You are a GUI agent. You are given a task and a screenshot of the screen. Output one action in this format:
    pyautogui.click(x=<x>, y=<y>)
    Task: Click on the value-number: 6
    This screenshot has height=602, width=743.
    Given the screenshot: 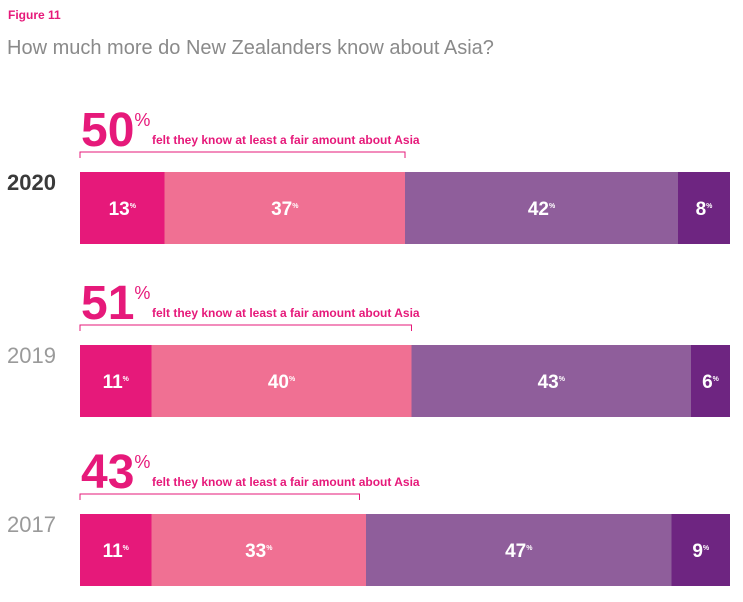 What is the action you would take?
    pyautogui.click(x=707, y=382)
    